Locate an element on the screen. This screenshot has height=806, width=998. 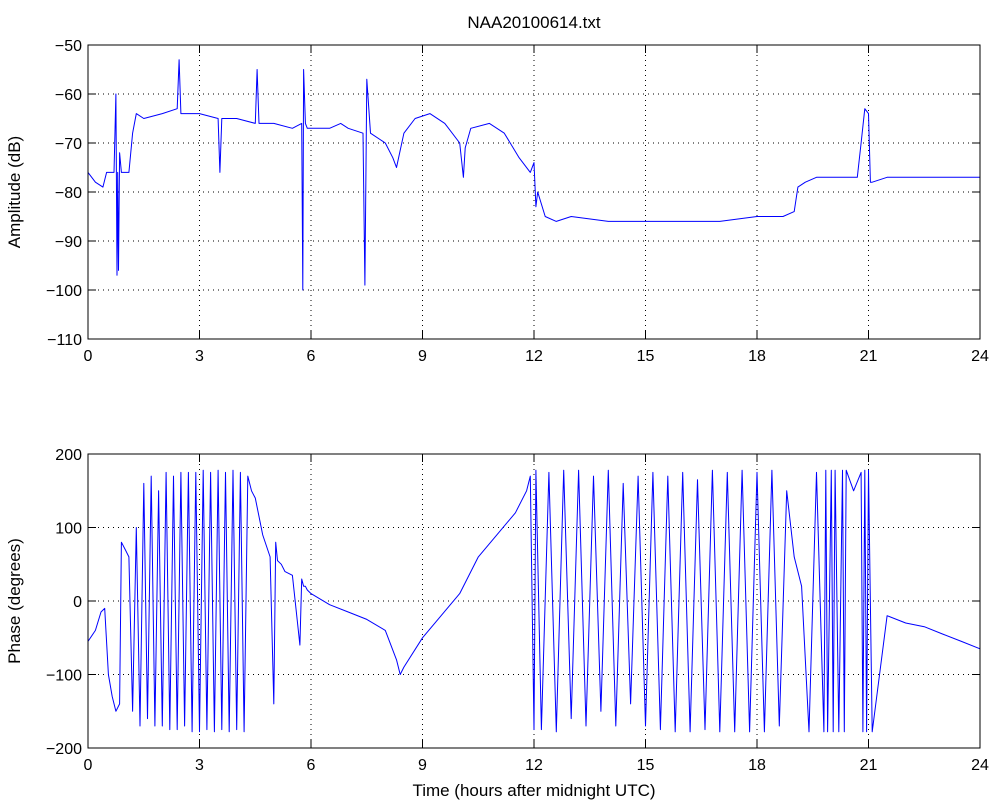
phase-x-axis-label: Time (hours after midnight UTC) is located at coordinates (533, 790).